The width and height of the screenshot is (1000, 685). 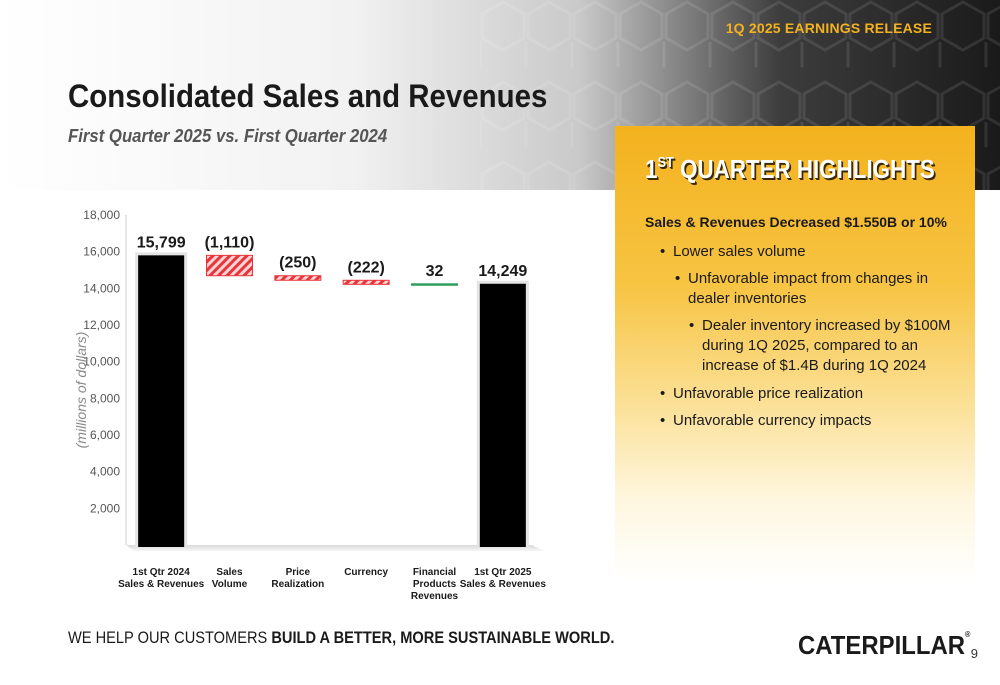 I want to click on data-label: 15,799, so click(x=161, y=242).